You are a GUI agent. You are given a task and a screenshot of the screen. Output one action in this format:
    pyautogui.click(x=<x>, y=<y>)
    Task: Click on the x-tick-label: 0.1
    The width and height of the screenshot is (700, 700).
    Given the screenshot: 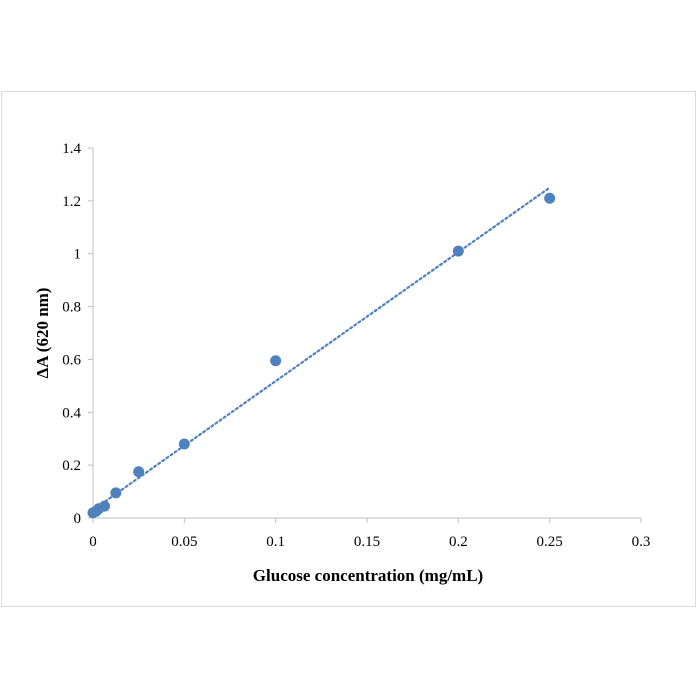 What is the action you would take?
    pyautogui.click(x=275, y=542)
    